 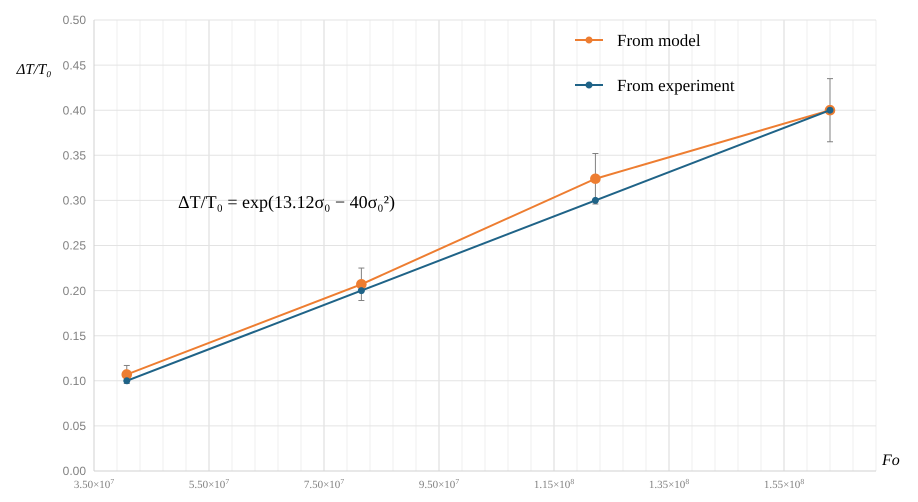 I want to click on x-tick-label: 9.50×10$^{7}$, so click(x=439, y=483).